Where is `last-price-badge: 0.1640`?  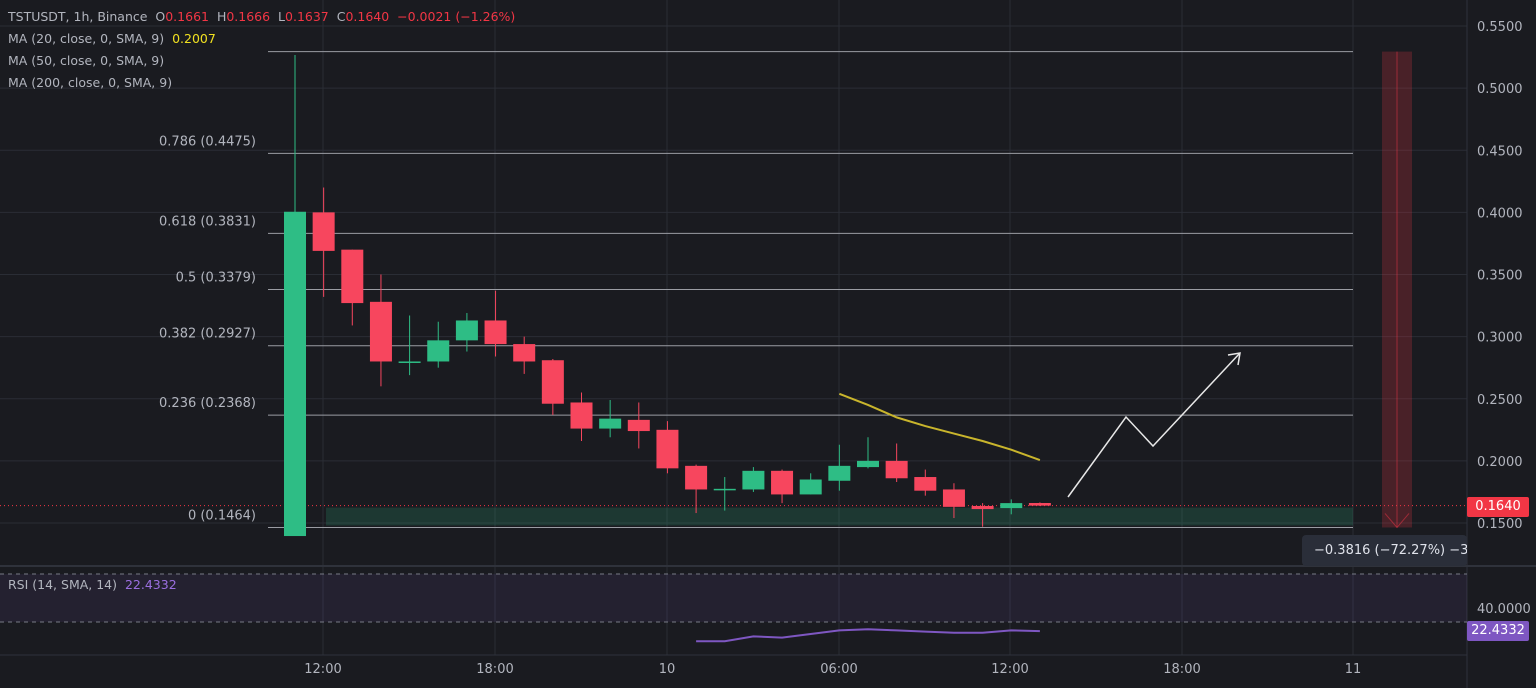
last-price-badge: 0.1640 is located at coordinates (1498, 507).